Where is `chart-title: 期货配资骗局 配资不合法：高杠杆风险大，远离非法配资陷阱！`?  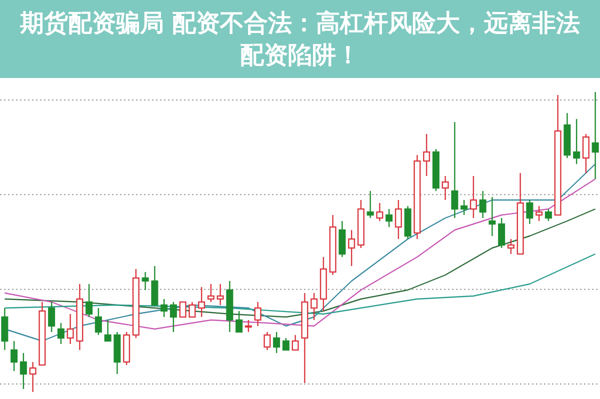 chart-title: 期货配资骗局 配资不合法：高杠杆风险大，远离非法配资陷阱！ is located at coordinates (300, 39).